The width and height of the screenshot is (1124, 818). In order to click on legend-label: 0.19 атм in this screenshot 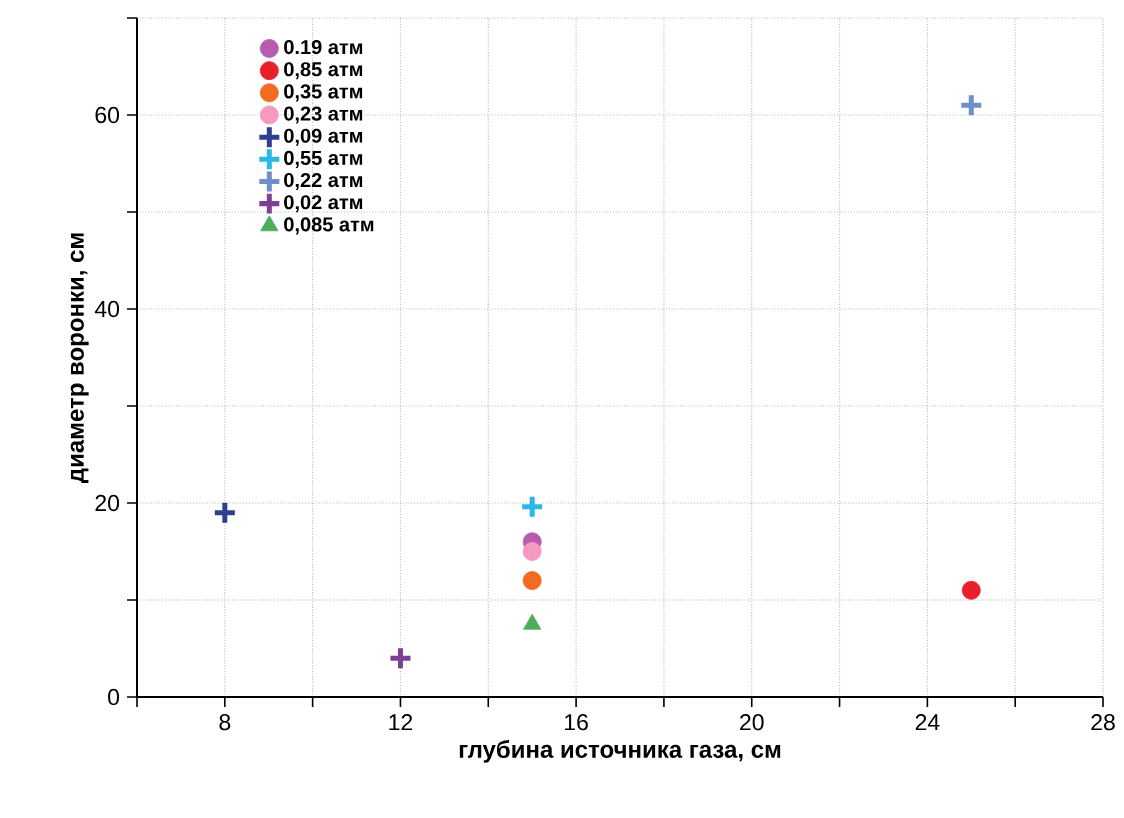, I will do `click(323, 47)`.